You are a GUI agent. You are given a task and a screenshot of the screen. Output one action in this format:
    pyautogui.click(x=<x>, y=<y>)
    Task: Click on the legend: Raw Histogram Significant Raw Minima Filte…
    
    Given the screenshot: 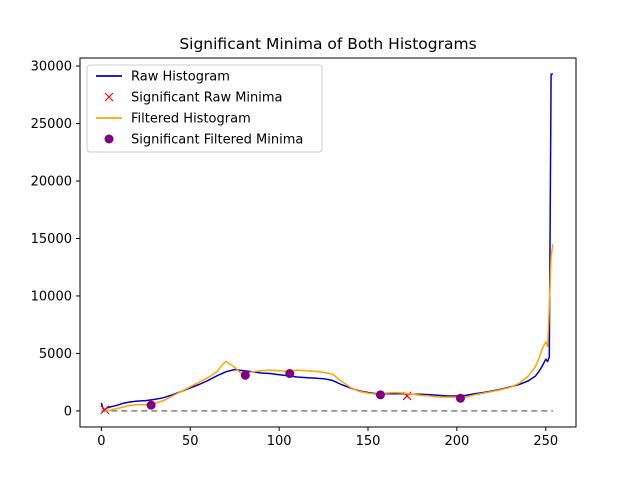 What is the action you would take?
    pyautogui.click(x=204, y=108)
    